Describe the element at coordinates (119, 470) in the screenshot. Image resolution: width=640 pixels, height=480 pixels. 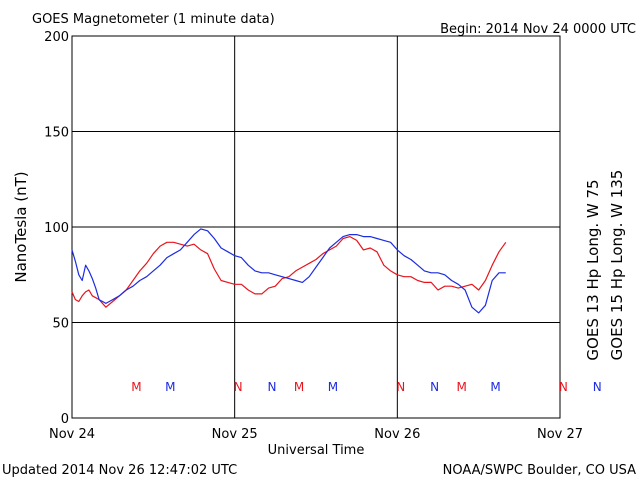
I see `updated-timestamp: Updated 2014 Nov 26 12:47:02 UTC` at that location.